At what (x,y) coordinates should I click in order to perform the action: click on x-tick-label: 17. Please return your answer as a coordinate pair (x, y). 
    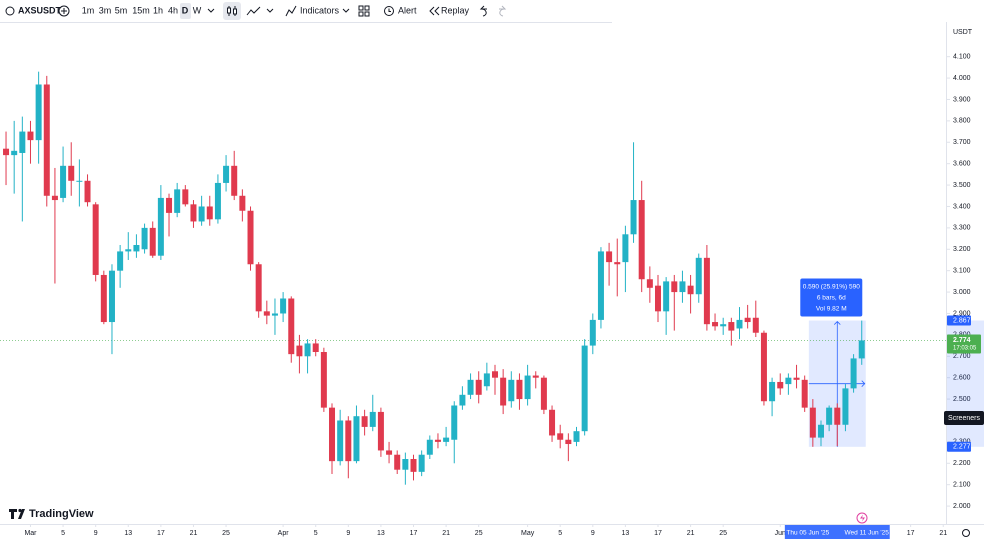
    Looking at the image, I should click on (658, 533).